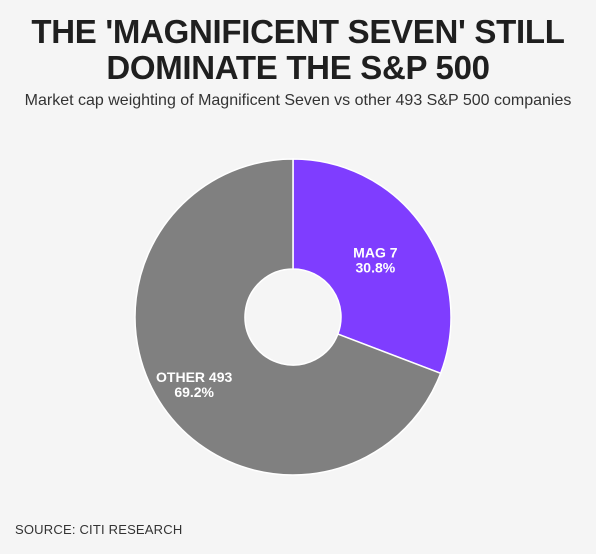 The image size is (596, 554). What do you see at coordinates (376, 267) in the screenshot?
I see `slice-value-label: 30.8%` at bounding box center [376, 267].